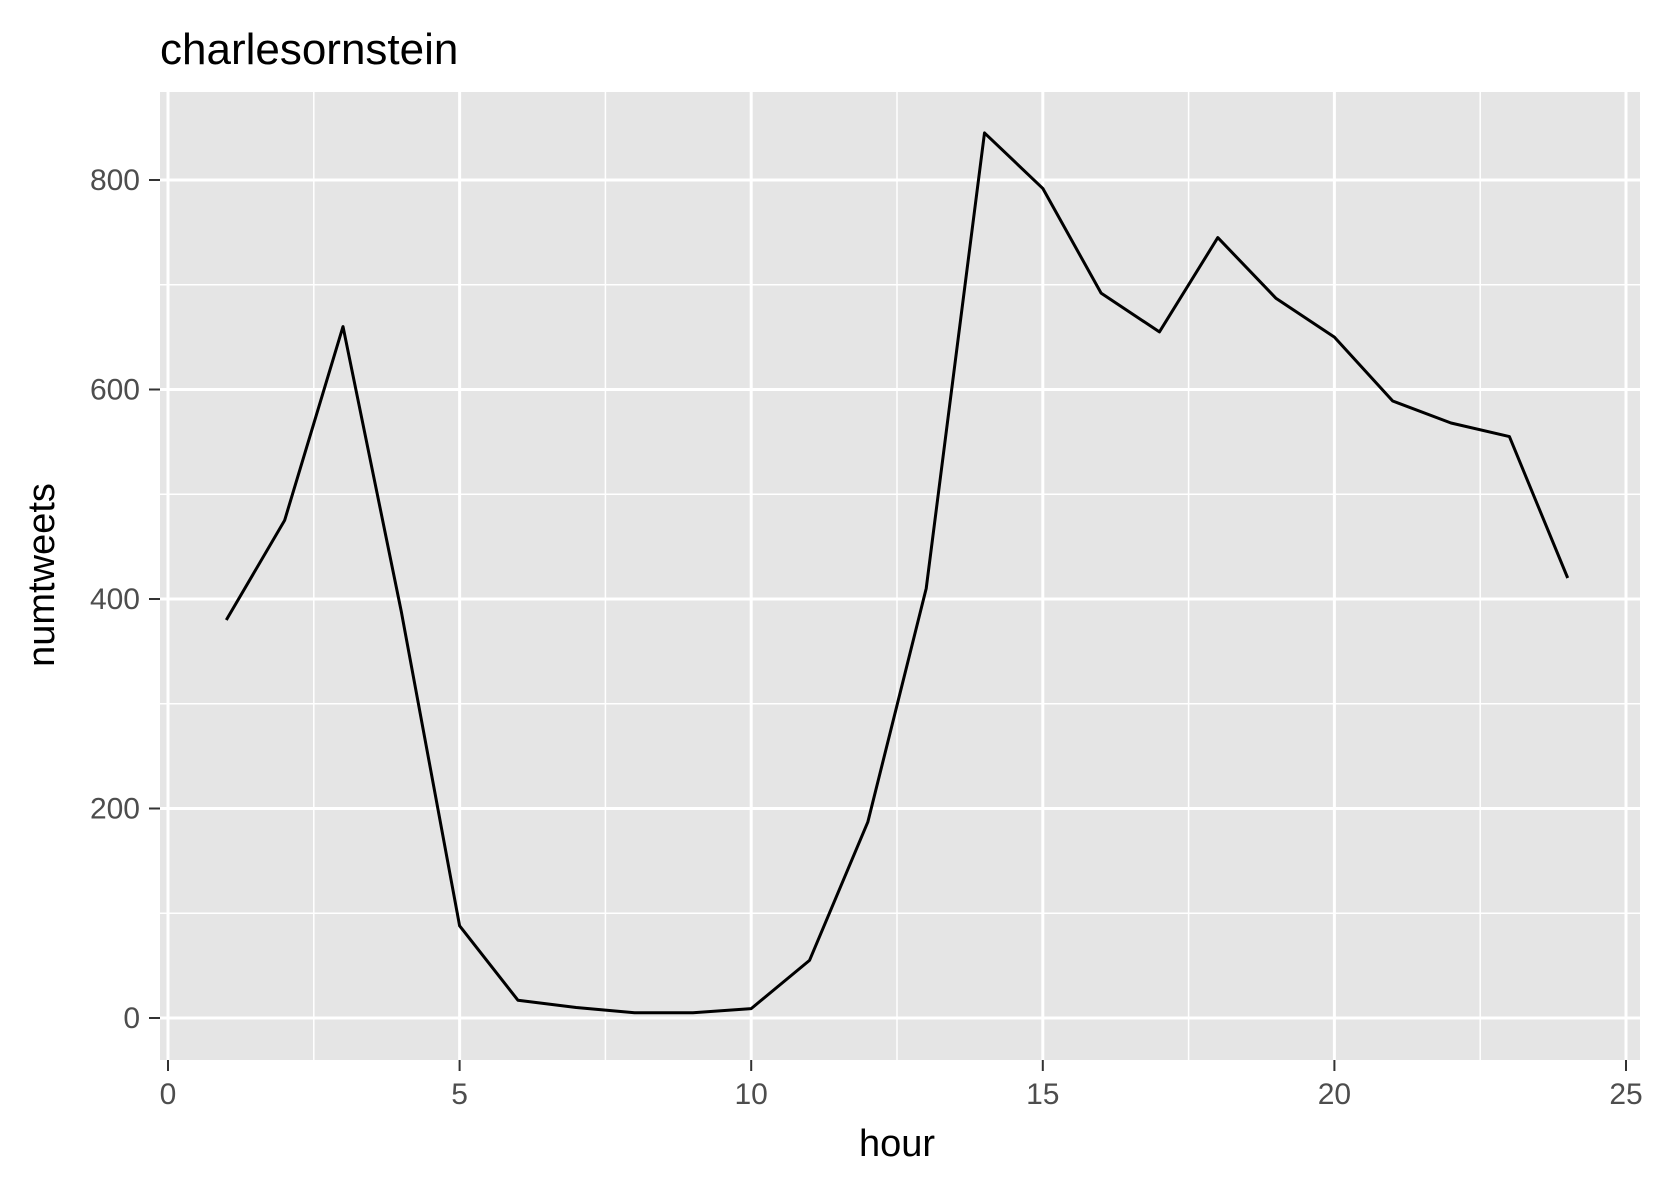  Describe the element at coordinates (131, 1018) in the screenshot. I see `y-tick-label: 0` at that location.